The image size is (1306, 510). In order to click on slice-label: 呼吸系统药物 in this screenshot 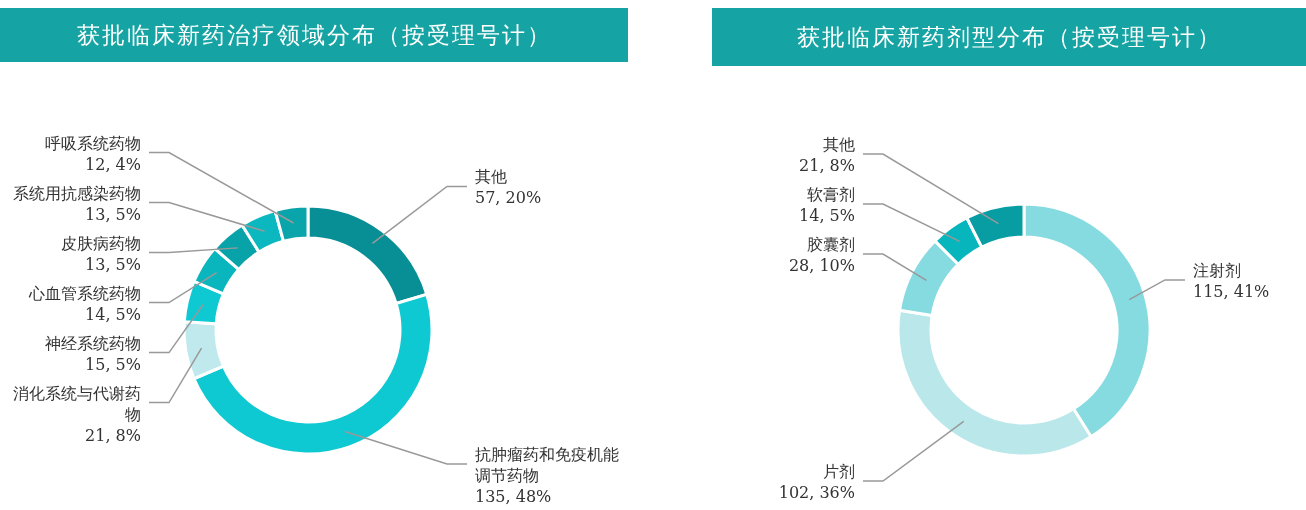, I will do `click(93, 143)`.